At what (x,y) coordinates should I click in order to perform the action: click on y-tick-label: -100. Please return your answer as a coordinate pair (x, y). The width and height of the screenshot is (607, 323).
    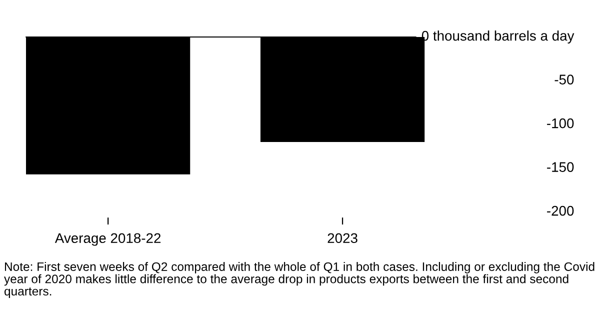
    Looking at the image, I should click on (560, 123).